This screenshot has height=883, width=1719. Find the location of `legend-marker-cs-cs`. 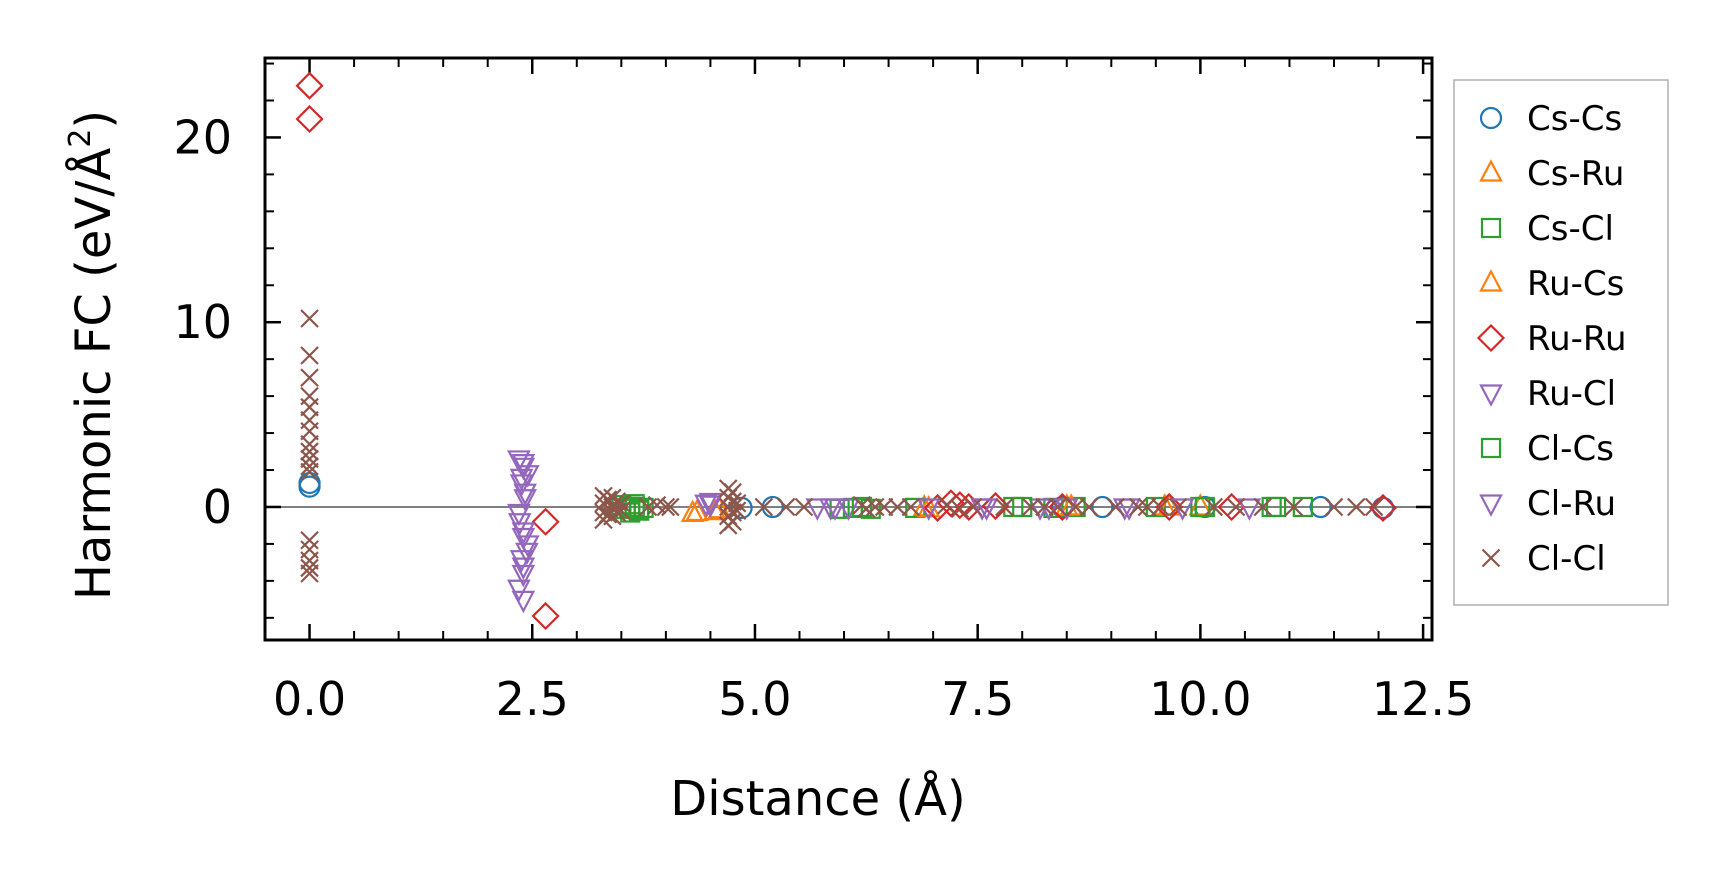

legend-marker-cs-cs is located at coordinates (1491, 118).